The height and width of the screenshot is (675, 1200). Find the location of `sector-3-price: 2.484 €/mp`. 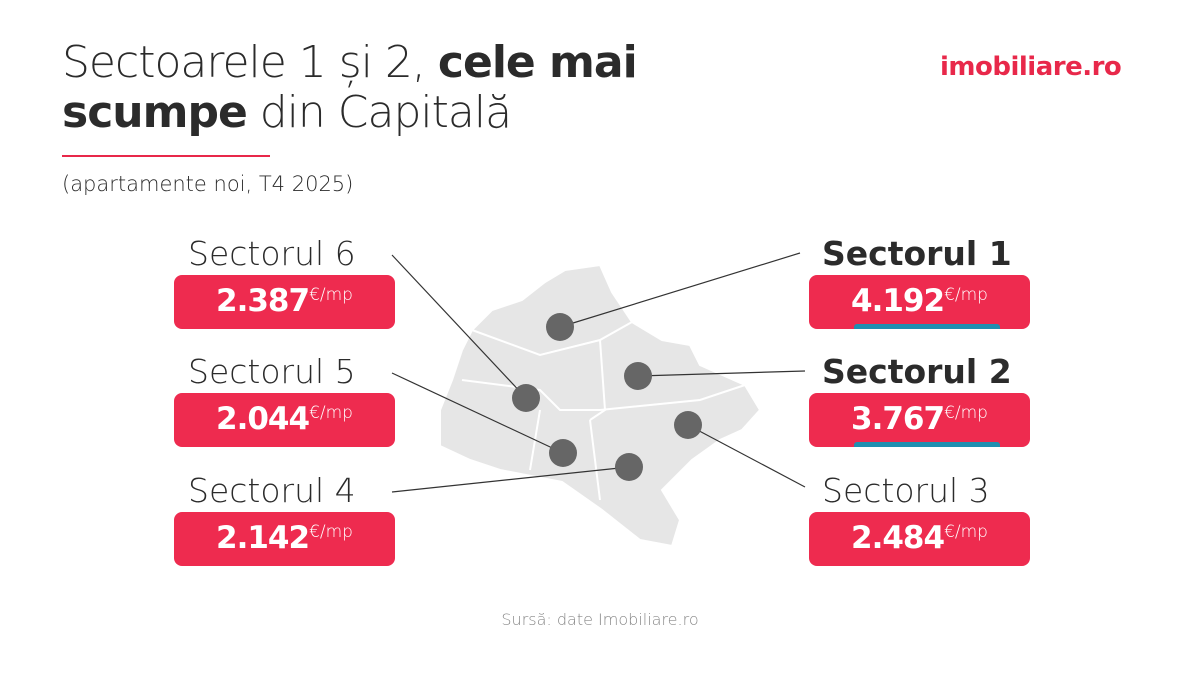

sector-3-price: 2.484 €/mp is located at coordinates (919, 539).